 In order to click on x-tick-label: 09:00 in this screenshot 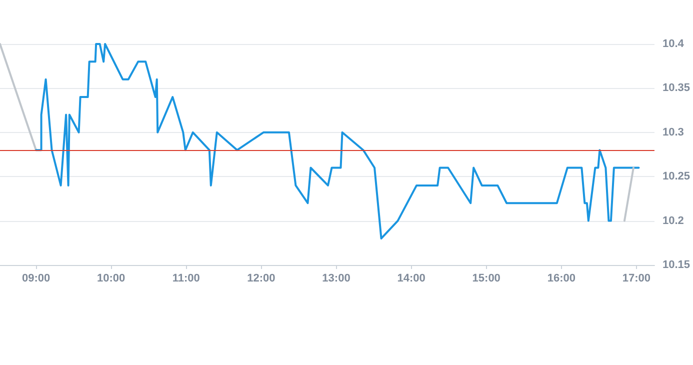, I will do `click(36, 278)`.